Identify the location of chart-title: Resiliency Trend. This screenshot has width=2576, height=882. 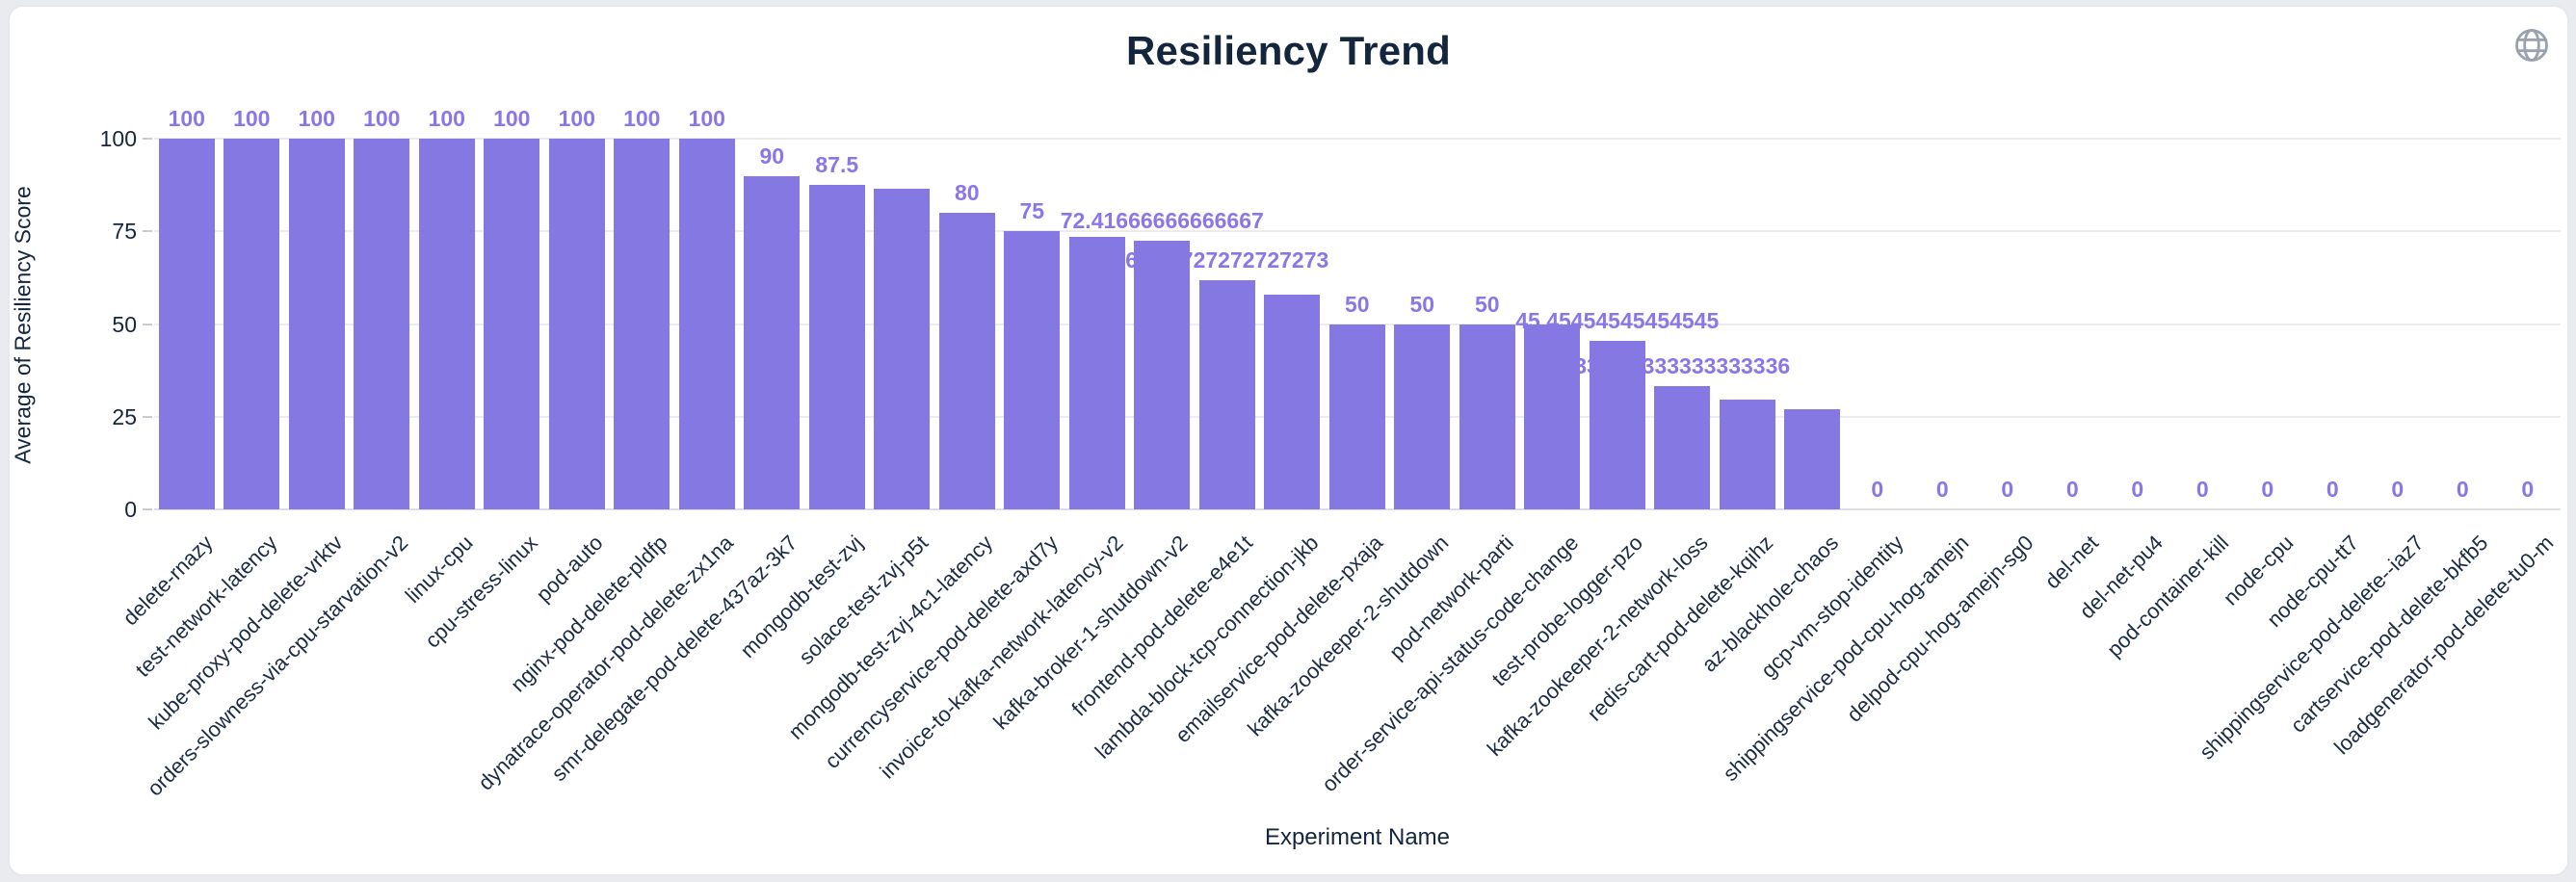
(1288, 50).